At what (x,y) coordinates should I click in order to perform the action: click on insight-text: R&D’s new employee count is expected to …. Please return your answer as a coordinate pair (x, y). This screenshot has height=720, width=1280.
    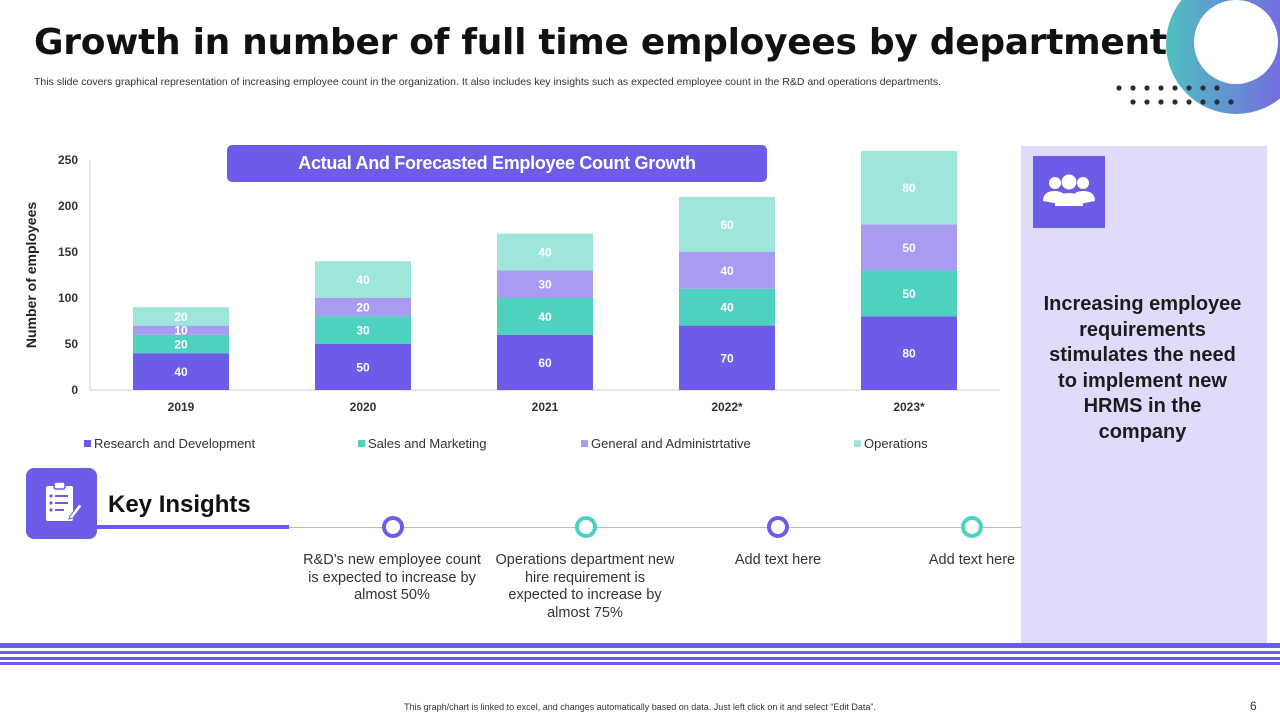
    Looking at the image, I should click on (392, 577).